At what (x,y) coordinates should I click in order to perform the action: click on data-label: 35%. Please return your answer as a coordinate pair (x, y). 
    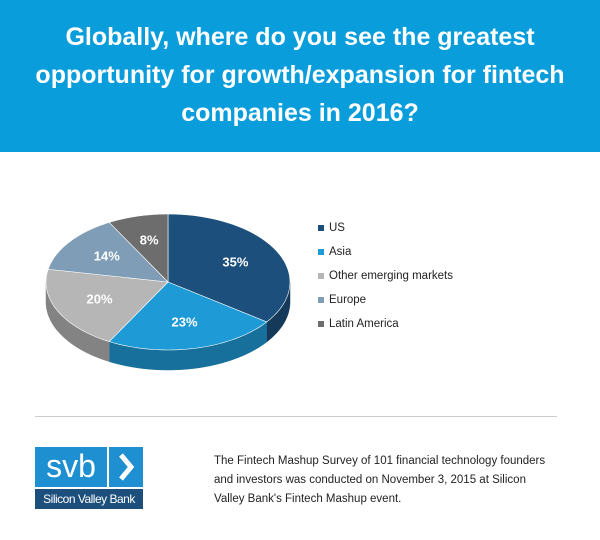
    Looking at the image, I should click on (235, 261).